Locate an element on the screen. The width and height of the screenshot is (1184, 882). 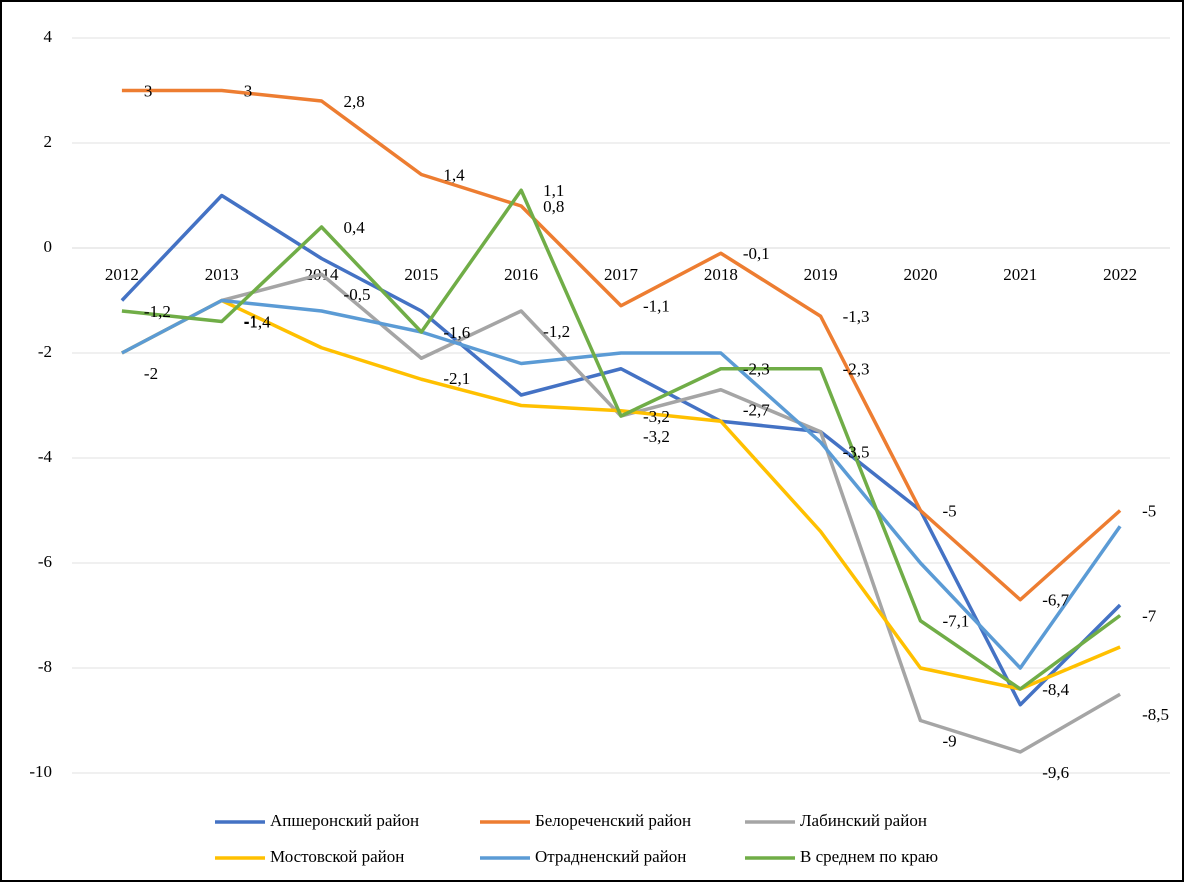
x-tick-label: 2020 is located at coordinates (920, 274).